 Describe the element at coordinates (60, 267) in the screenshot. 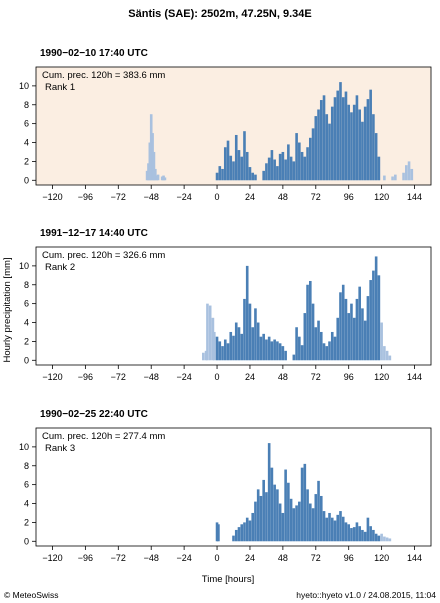

I see `panel-2-rank: Rank 2` at that location.